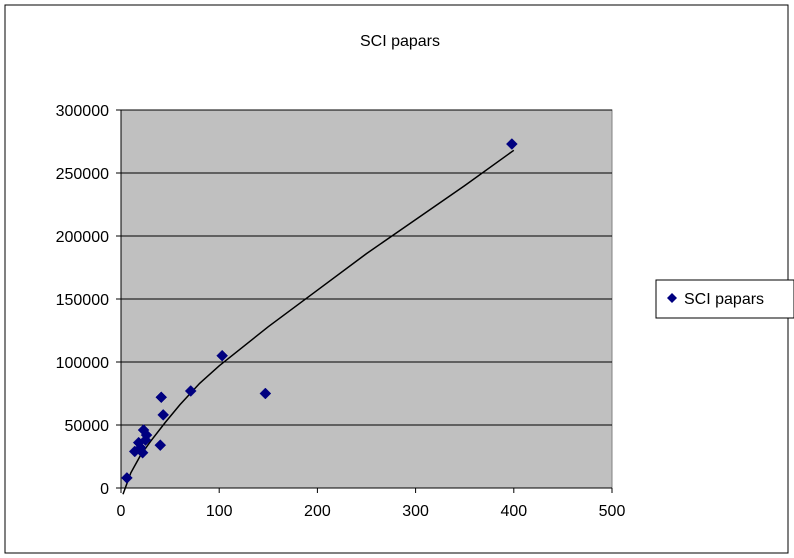  What do you see at coordinates (82, 237) in the screenshot?
I see `y-tick-label: 200000` at bounding box center [82, 237].